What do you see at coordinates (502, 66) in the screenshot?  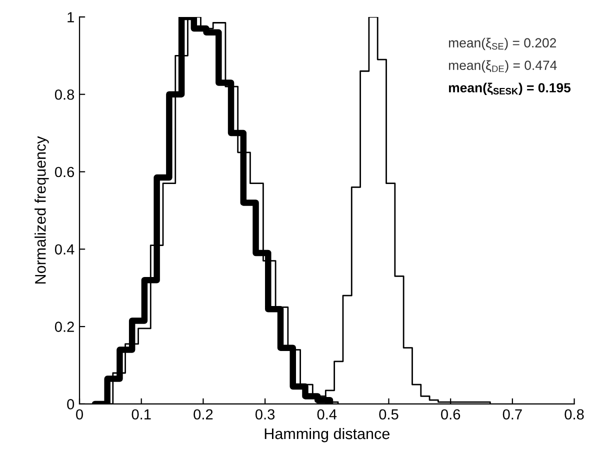 I see `annotation: mean(ξ$_{DE}$) = 0.474` at bounding box center [502, 66].